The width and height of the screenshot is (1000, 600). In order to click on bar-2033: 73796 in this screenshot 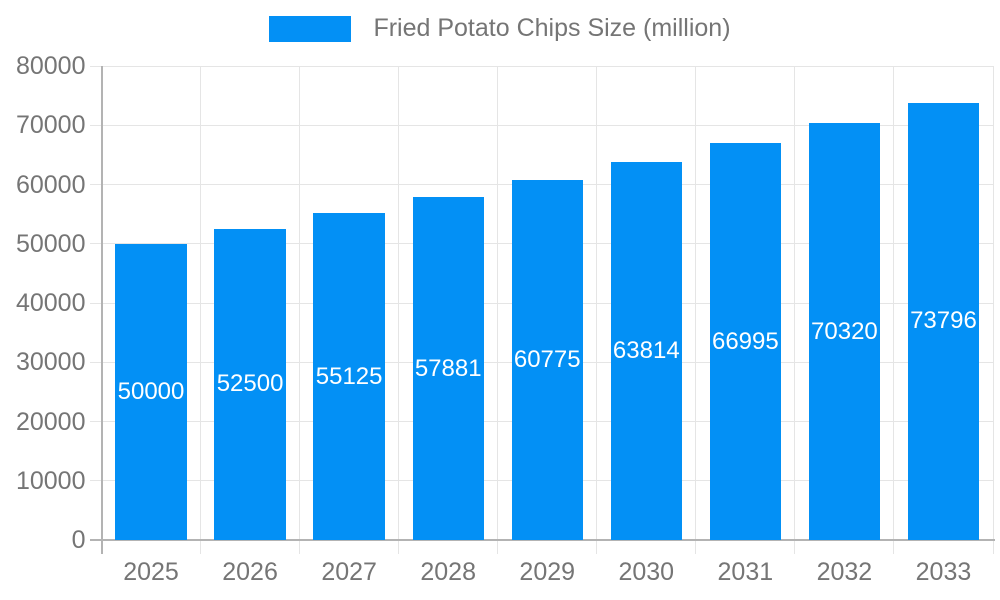, I will do `click(943, 321)`.